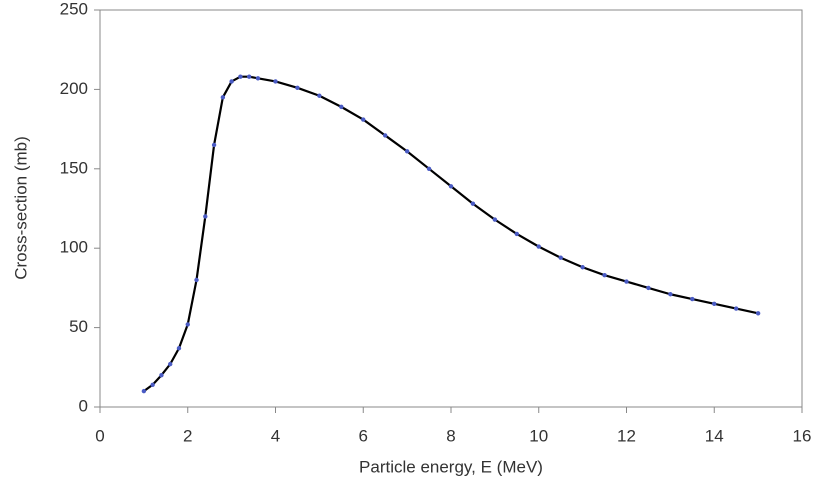 The width and height of the screenshot is (817, 495). I want to click on x-tick-label: 16, so click(802, 435).